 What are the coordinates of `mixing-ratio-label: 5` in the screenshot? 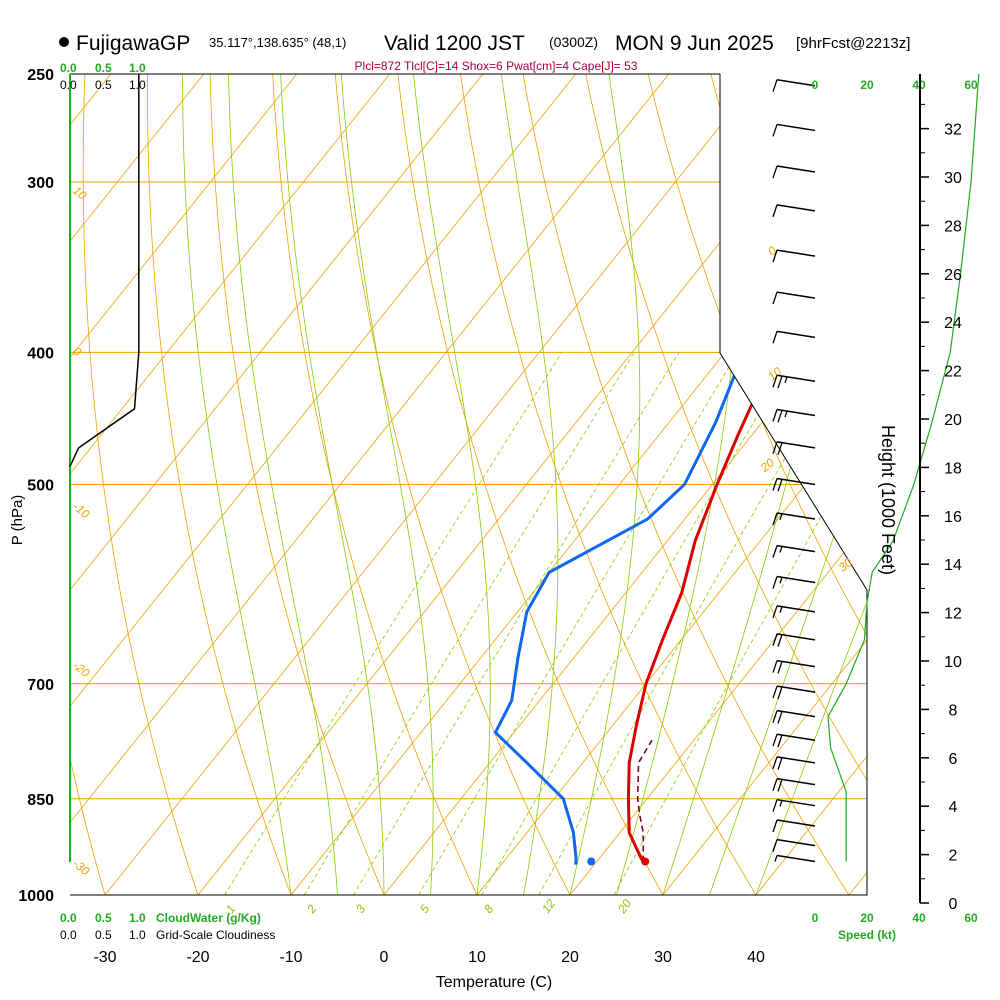 It's located at (424, 909).